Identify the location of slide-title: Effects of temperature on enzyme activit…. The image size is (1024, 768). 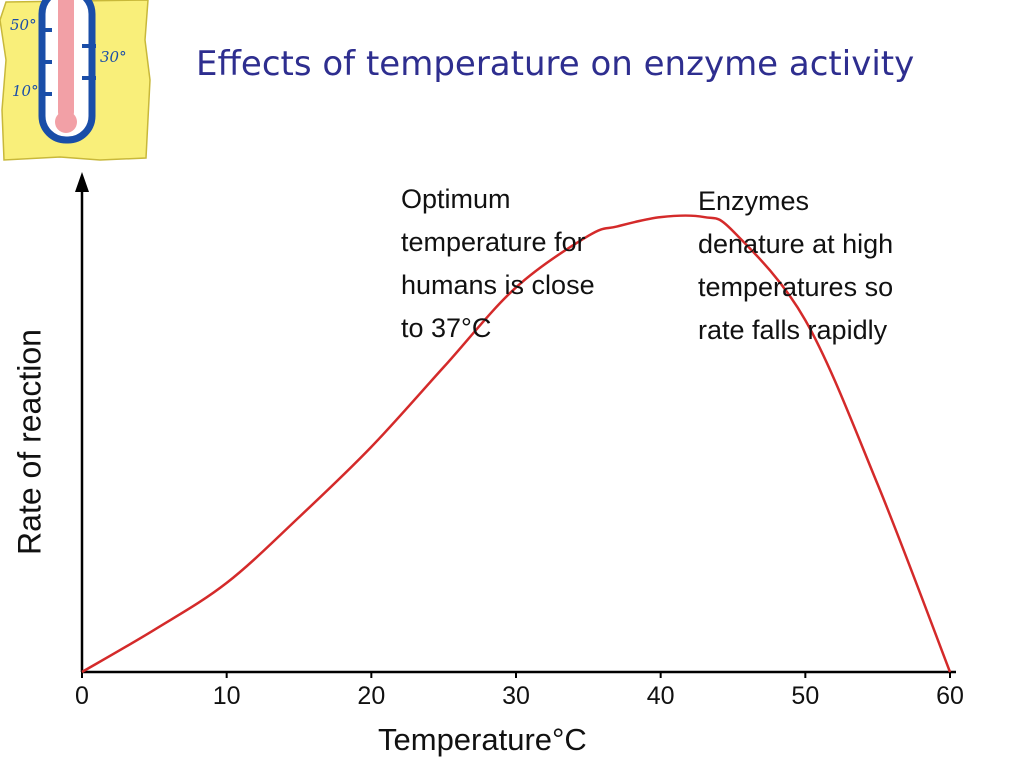
(555, 64).